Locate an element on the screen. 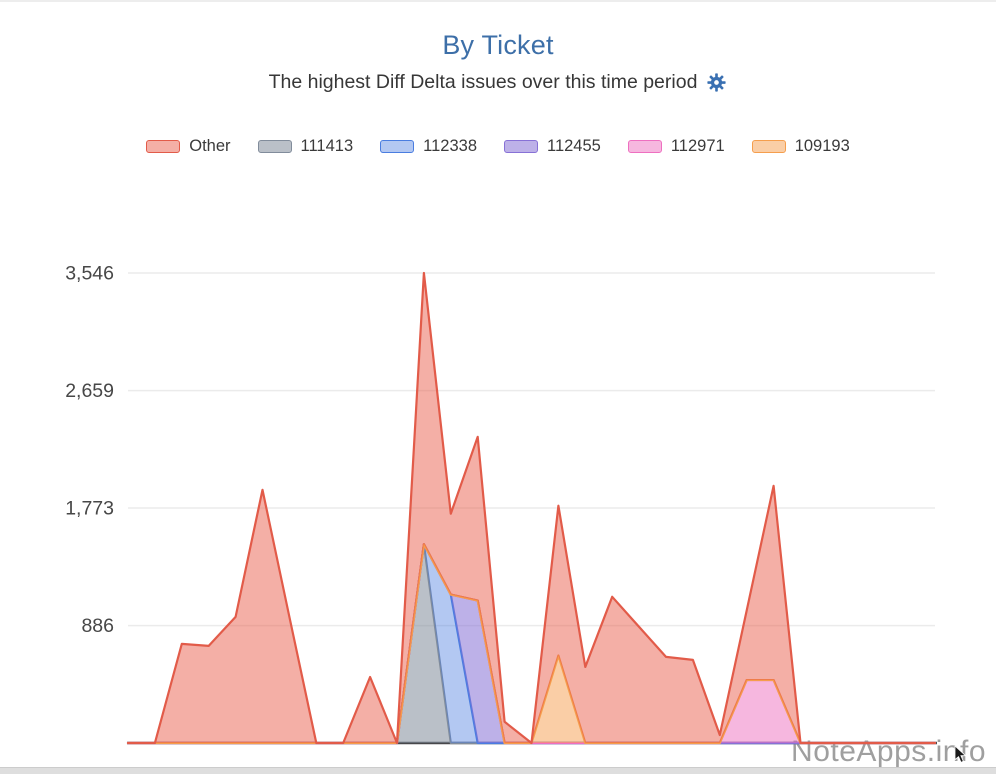 Image resolution: width=996 pixels, height=774 pixels. legend-item-109193: 109193 is located at coordinates (800, 146).